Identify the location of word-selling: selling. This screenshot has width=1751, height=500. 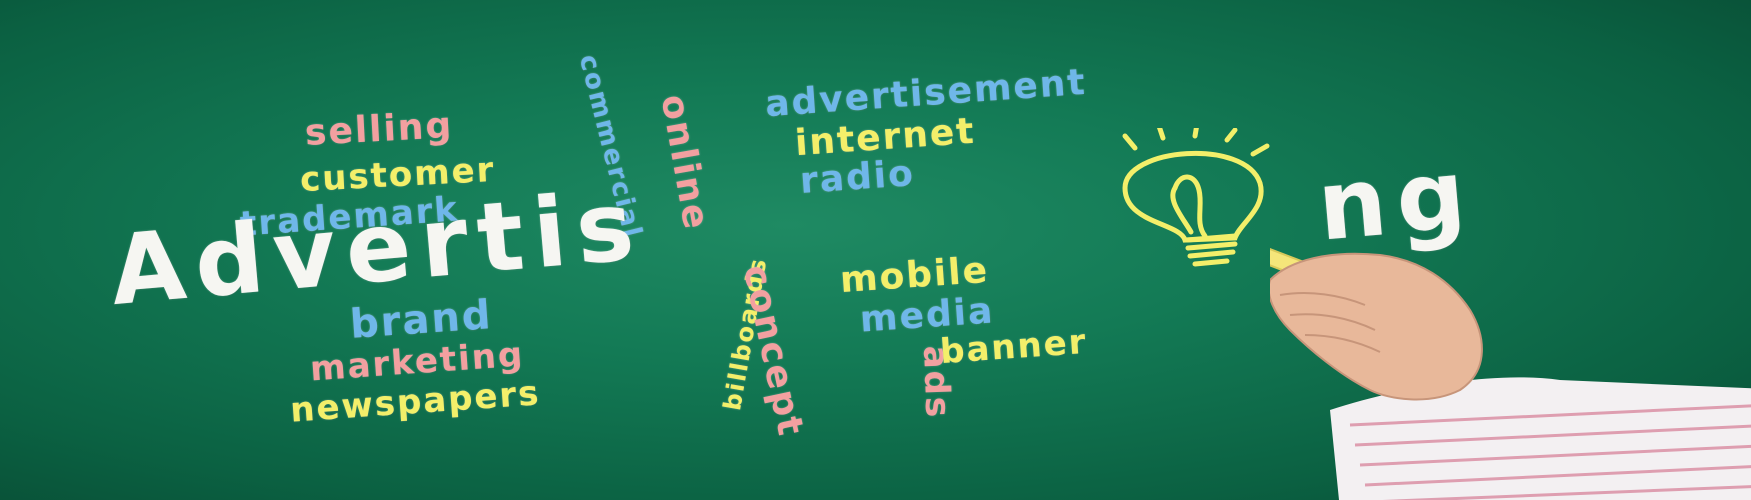
(379, 129).